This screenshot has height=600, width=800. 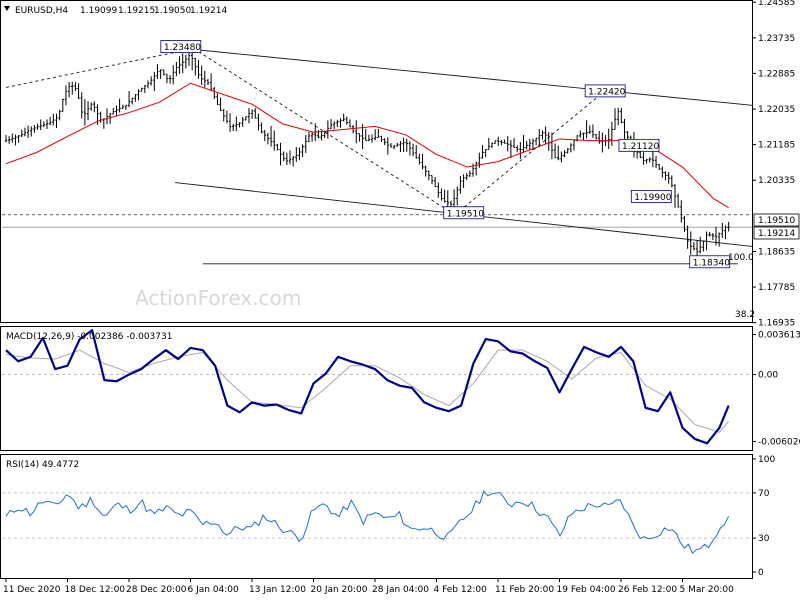 I want to click on x-tick-label: 11 Dec 2020, so click(x=32, y=590).